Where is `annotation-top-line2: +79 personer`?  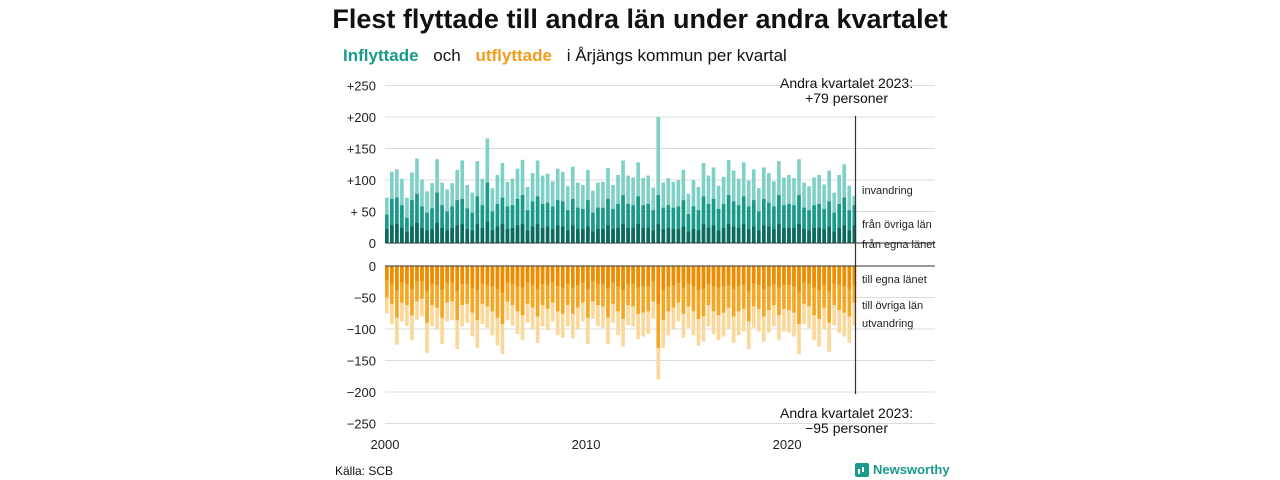 annotation-top-line2: +79 personer is located at coordinates (846, 98).